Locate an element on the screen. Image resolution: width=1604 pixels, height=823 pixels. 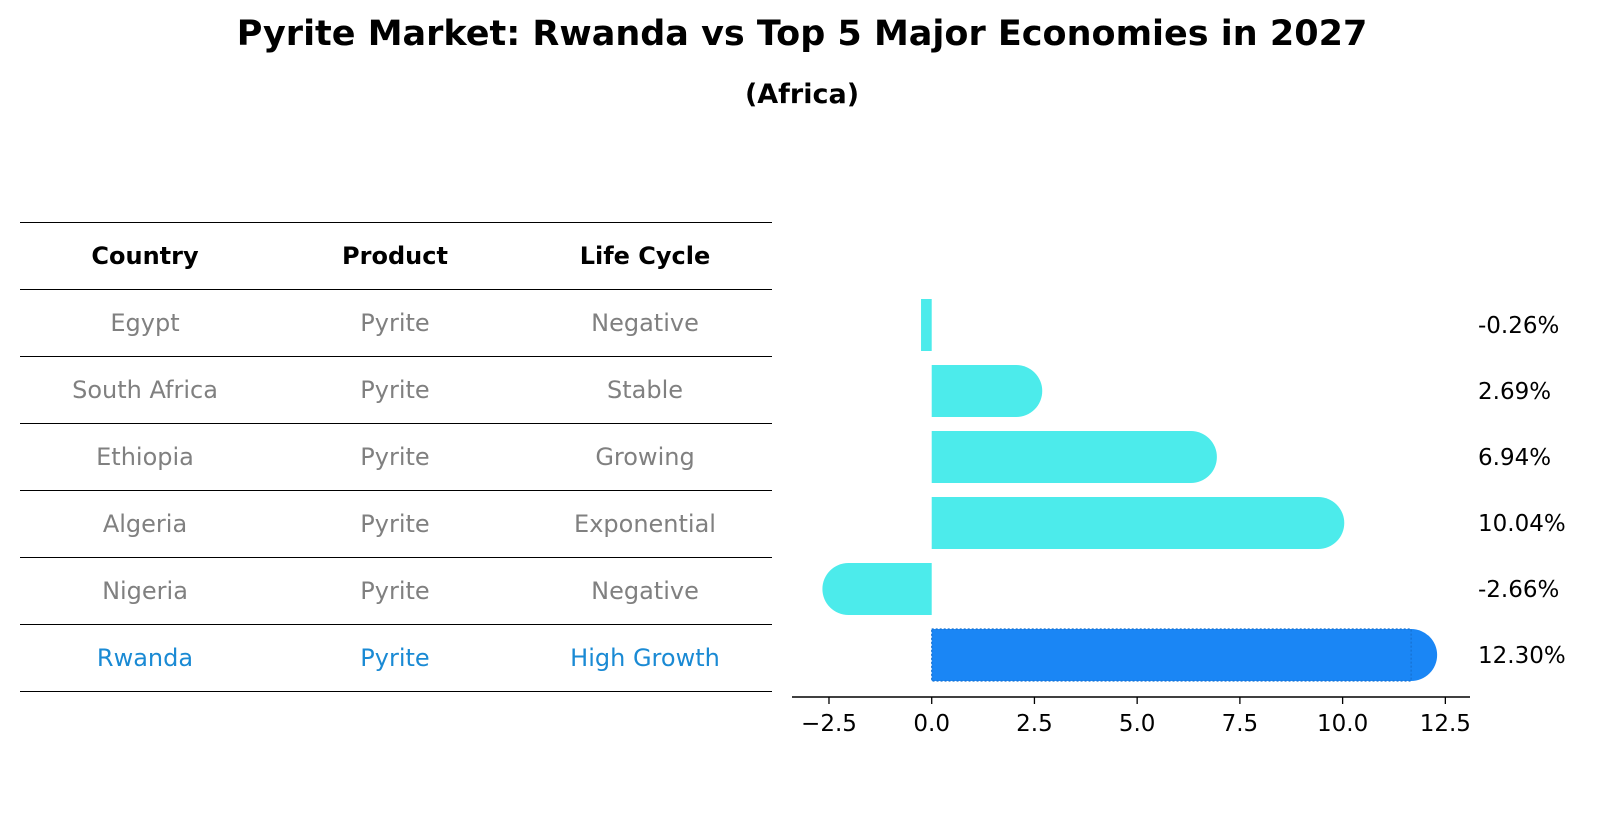
bar-nigeria is located at coordinates (877, 589).